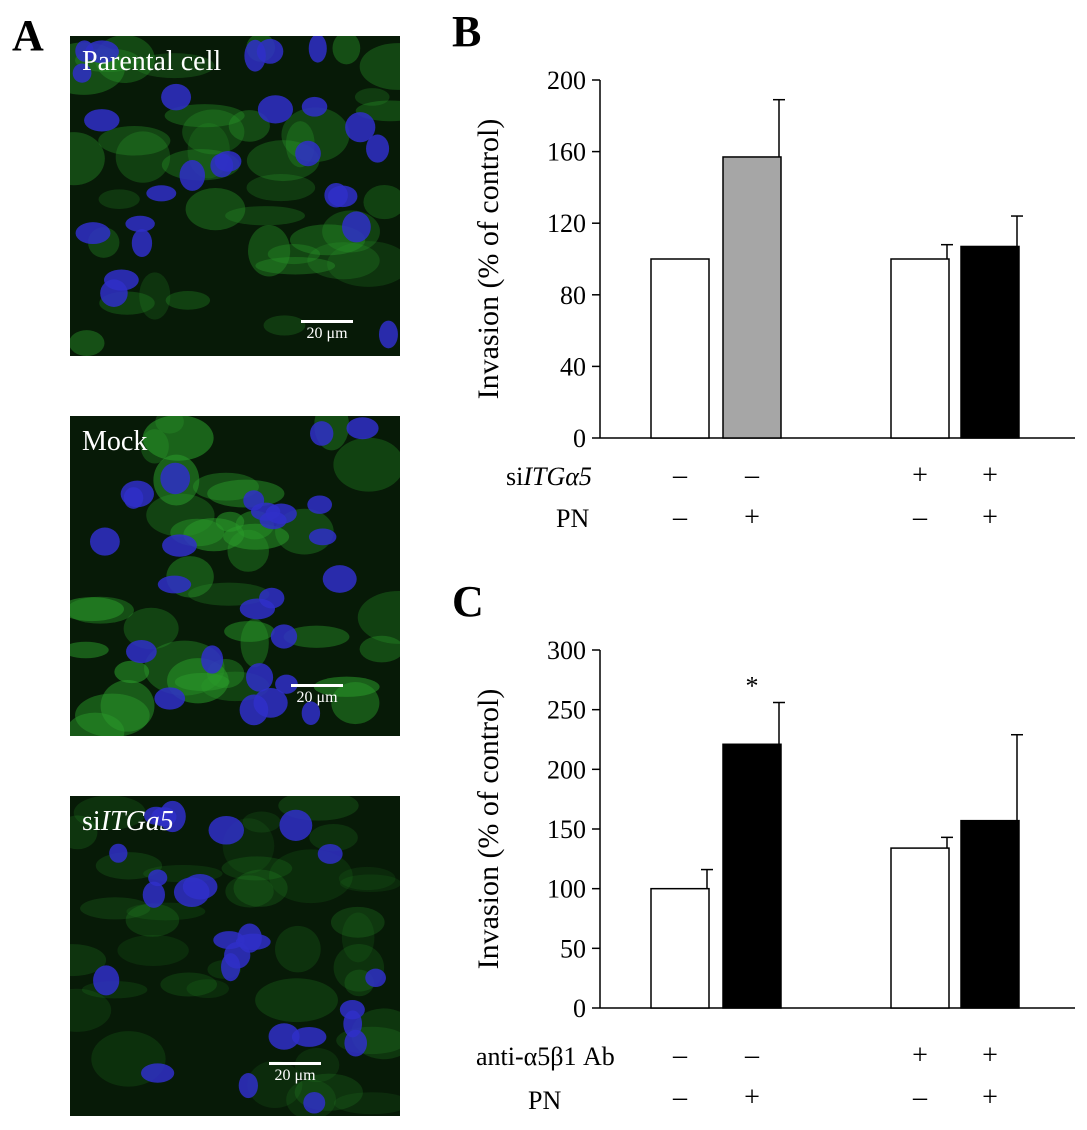 The image size is (1087, 1130). What do you see at coordinates (573, 948) in the screenshot?
I see `y-tick-label: 50` at bounding box center [573, 948].